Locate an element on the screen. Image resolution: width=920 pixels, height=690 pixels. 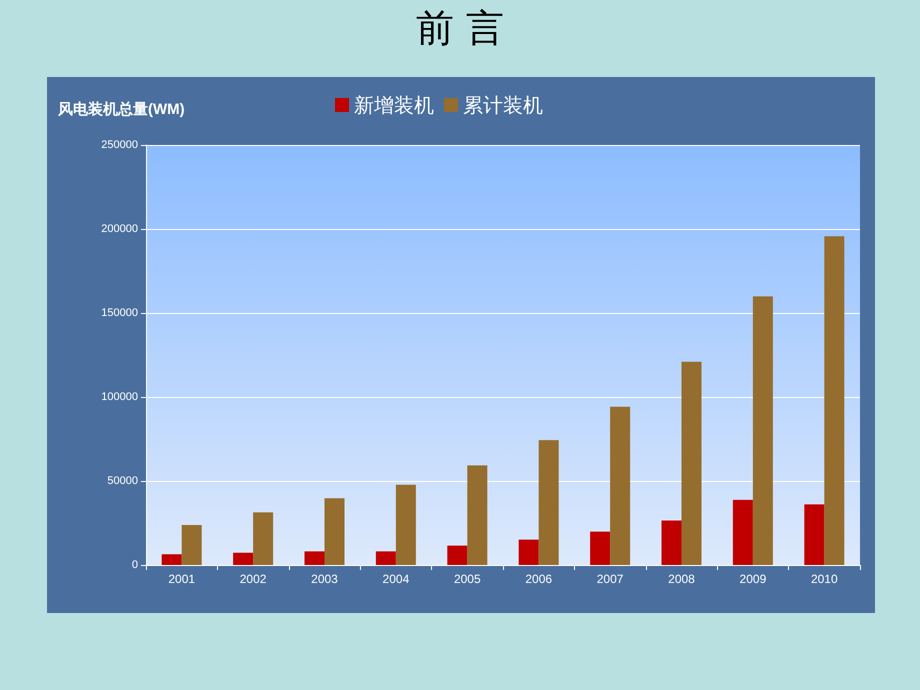
x-tick-label: 2002 is located at coordinates (253, 579).